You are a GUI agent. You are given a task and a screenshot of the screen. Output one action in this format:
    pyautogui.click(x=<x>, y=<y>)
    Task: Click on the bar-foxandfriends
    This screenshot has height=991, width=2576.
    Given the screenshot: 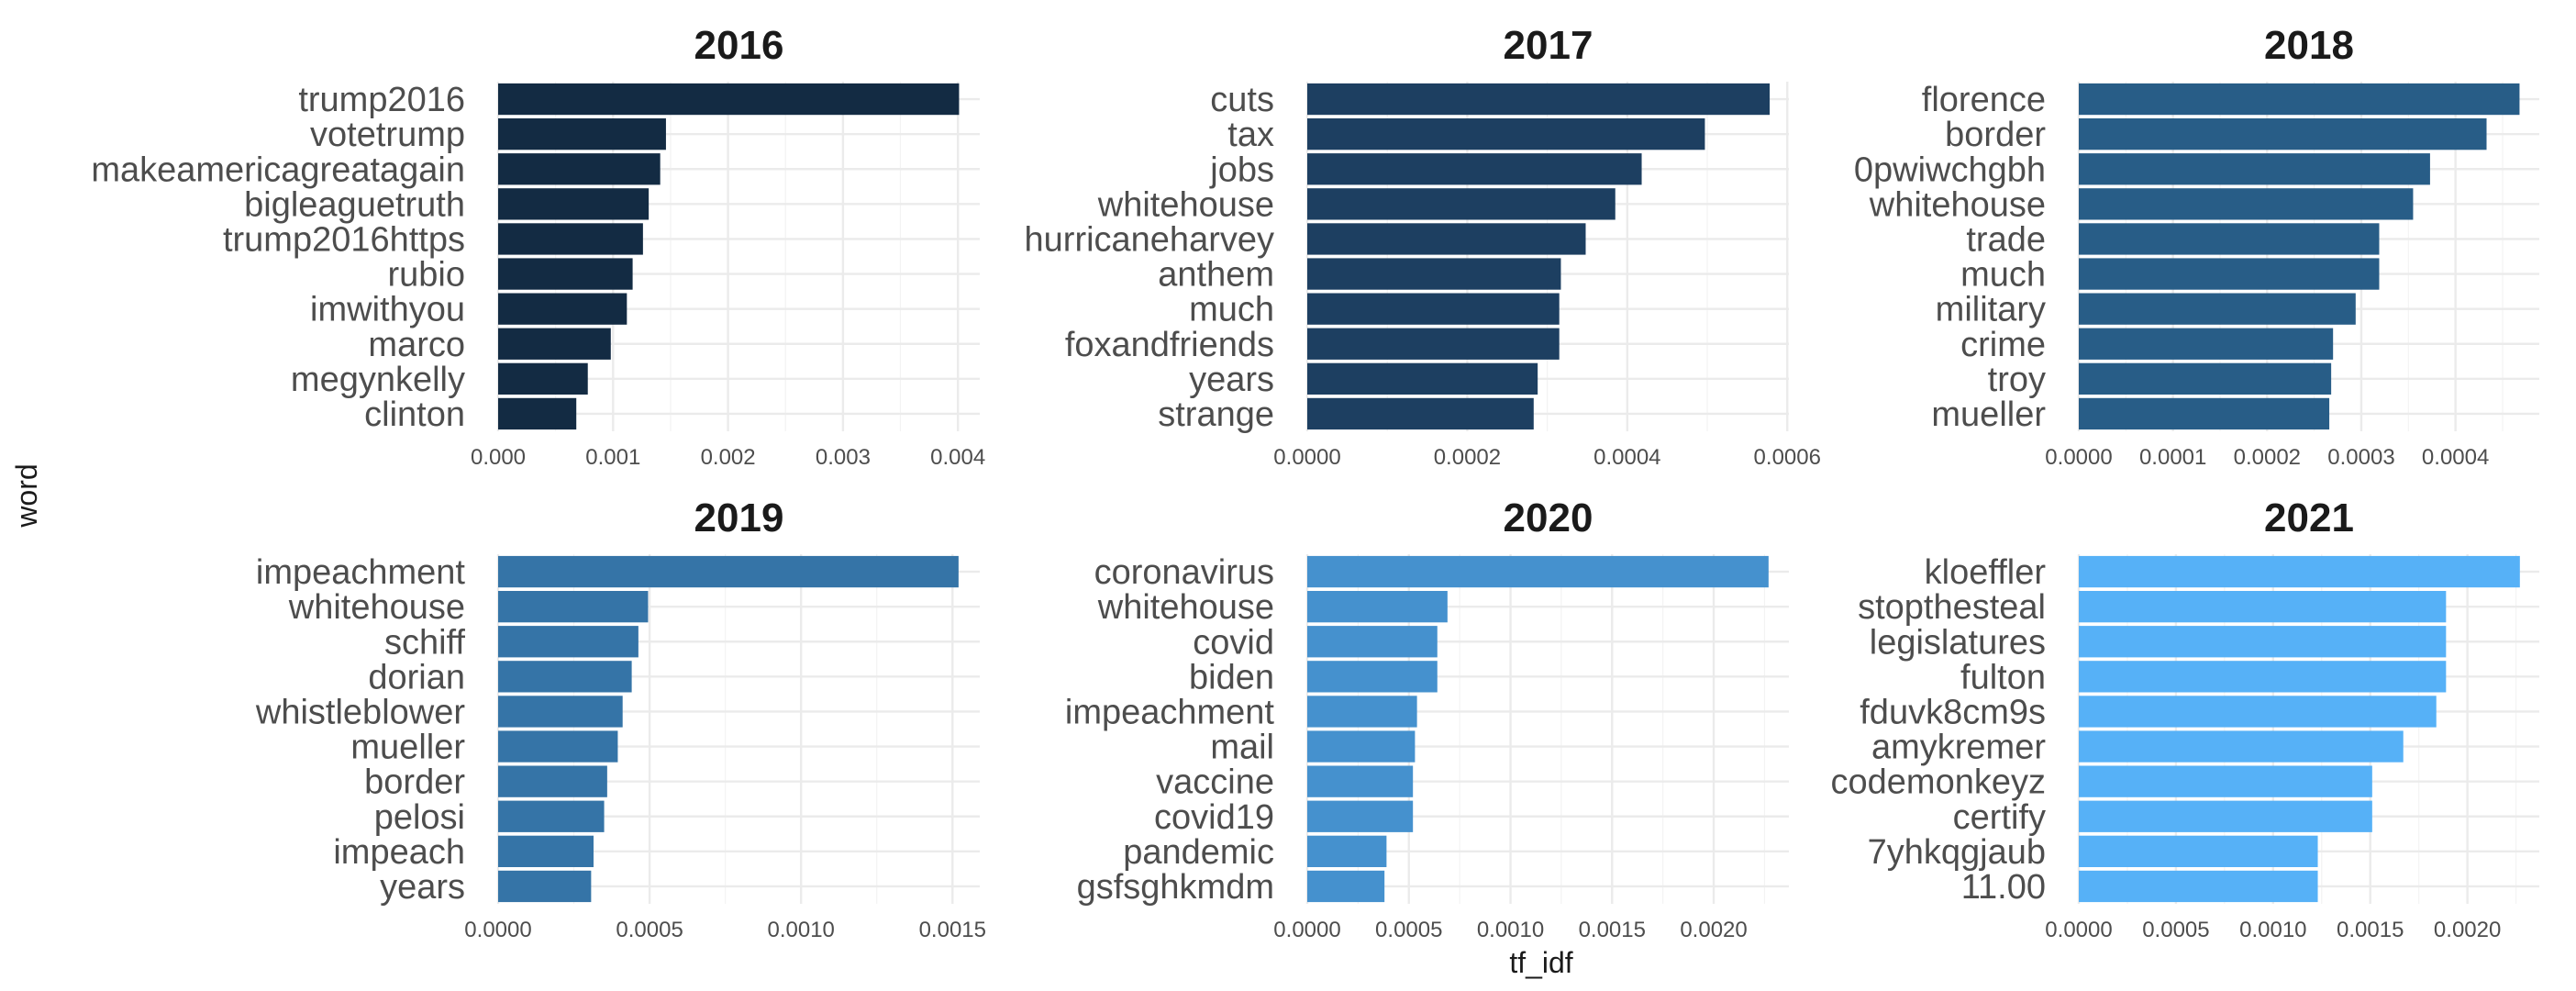 What is the action you would take?
    pyautogui.click(x=1433, y=344)
    